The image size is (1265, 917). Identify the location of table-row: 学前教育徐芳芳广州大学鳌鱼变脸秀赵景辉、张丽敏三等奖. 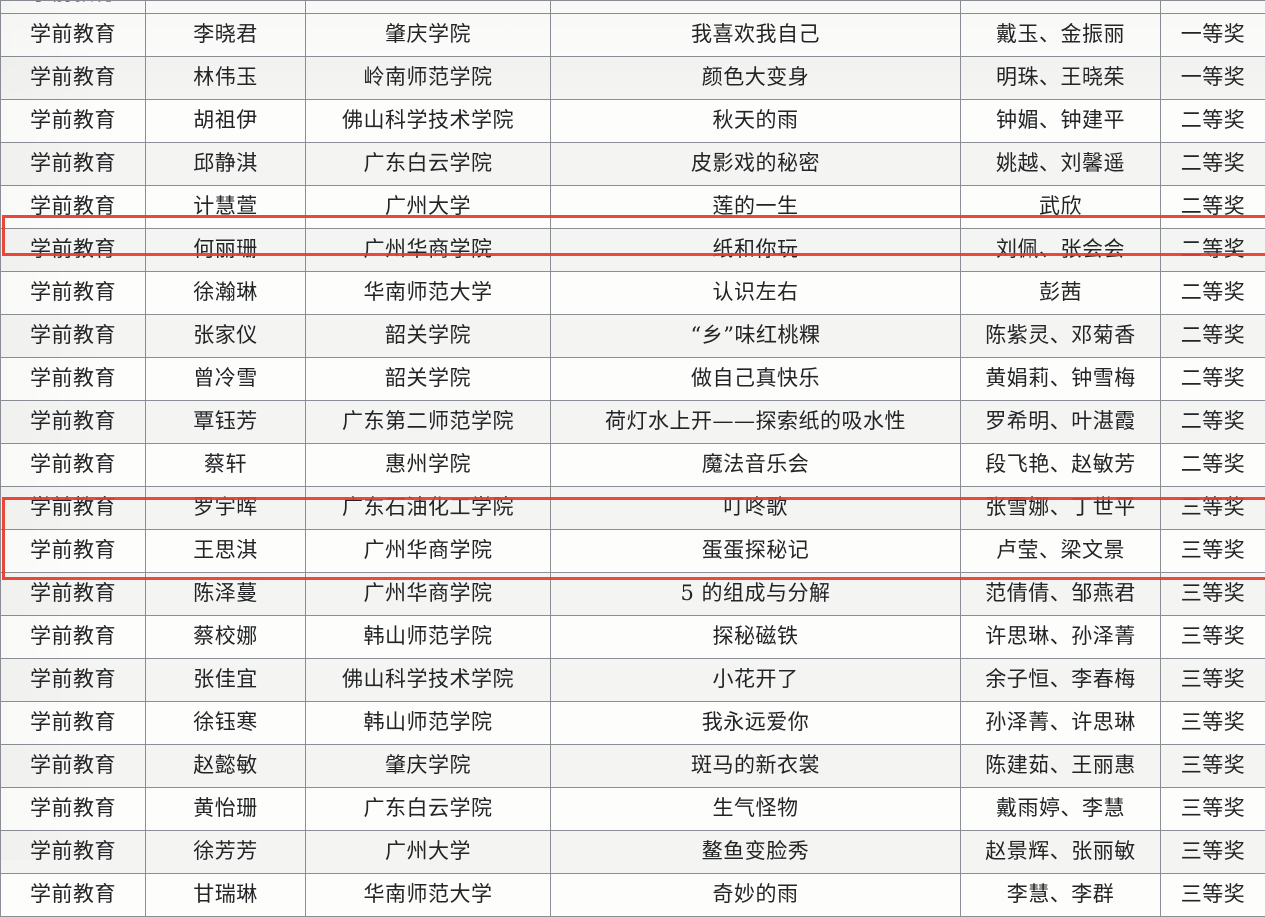
(633, 852).